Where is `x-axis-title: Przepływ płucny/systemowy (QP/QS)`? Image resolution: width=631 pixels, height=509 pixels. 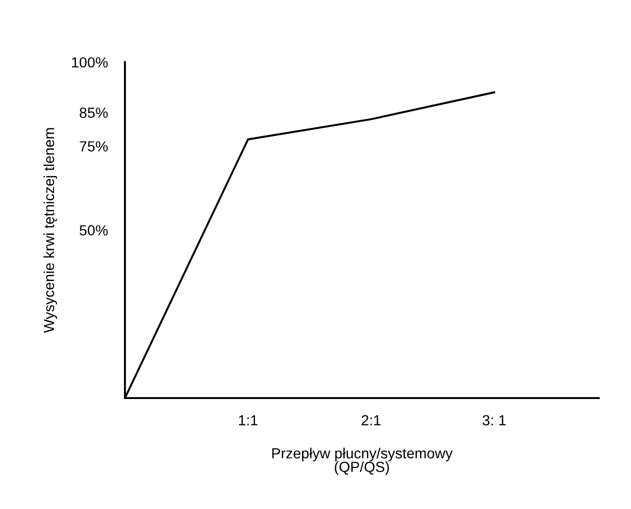 x-axis-title: Przepływ płucny/systemowy (QP/QS) is located at coordinates (362, 461).